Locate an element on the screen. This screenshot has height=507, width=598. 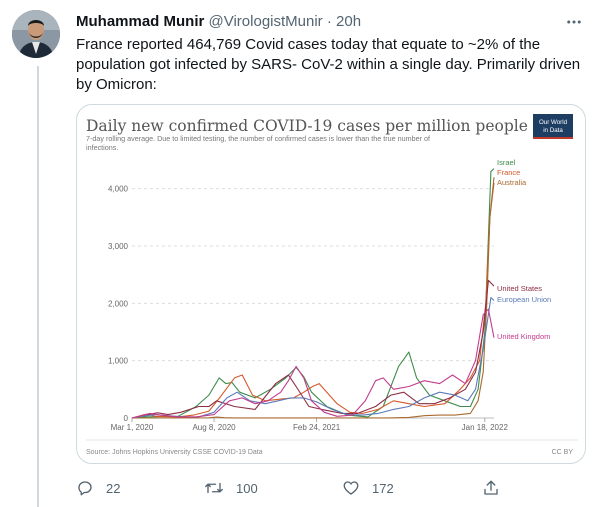
series-line-european-union is located at coordinates (313, 358).